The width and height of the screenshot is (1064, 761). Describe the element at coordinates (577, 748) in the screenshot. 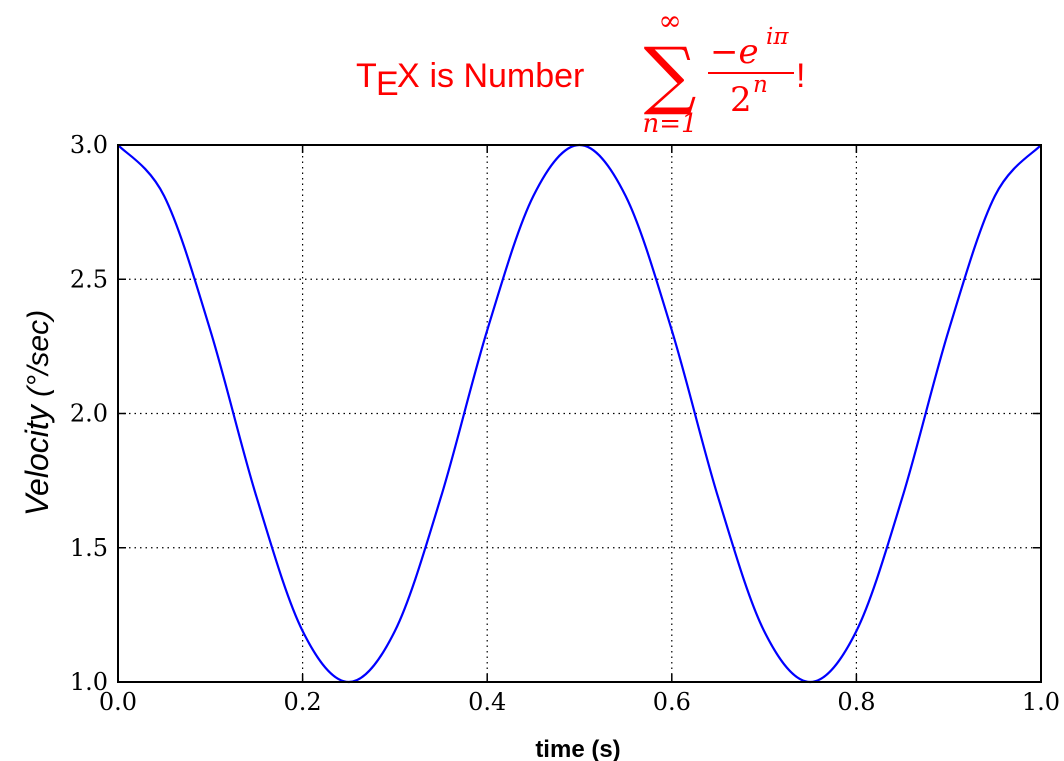

I see `x-axis-label: time (s)` at that location.